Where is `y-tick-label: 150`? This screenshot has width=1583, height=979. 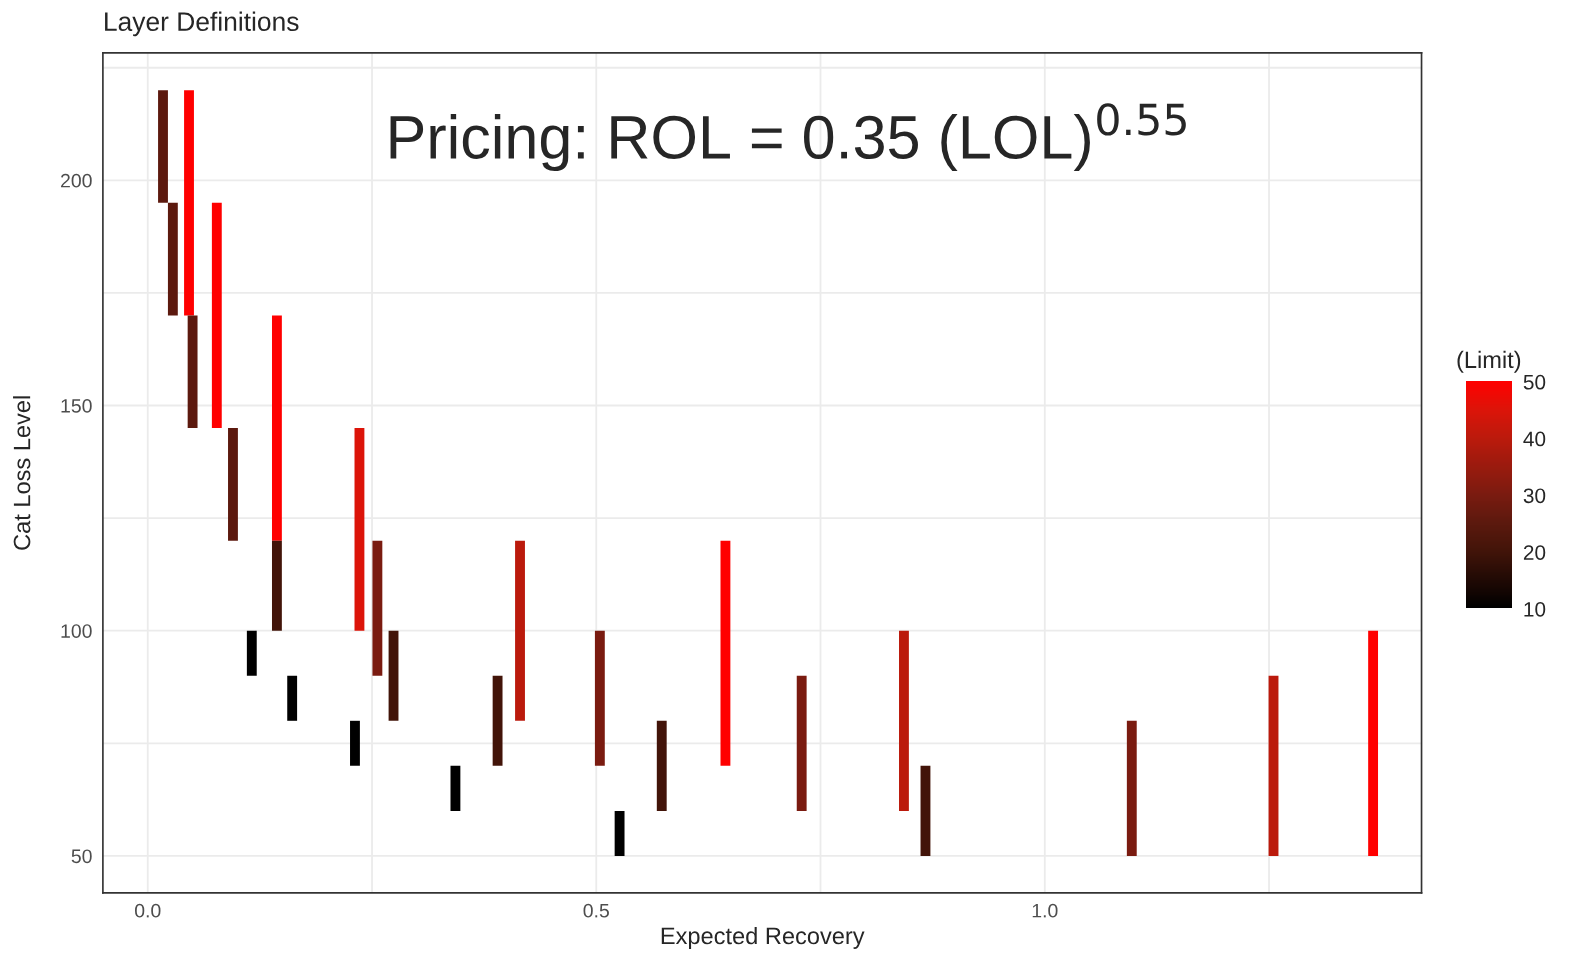
y-tick-label: 150 is located at coordinates (76, 405).